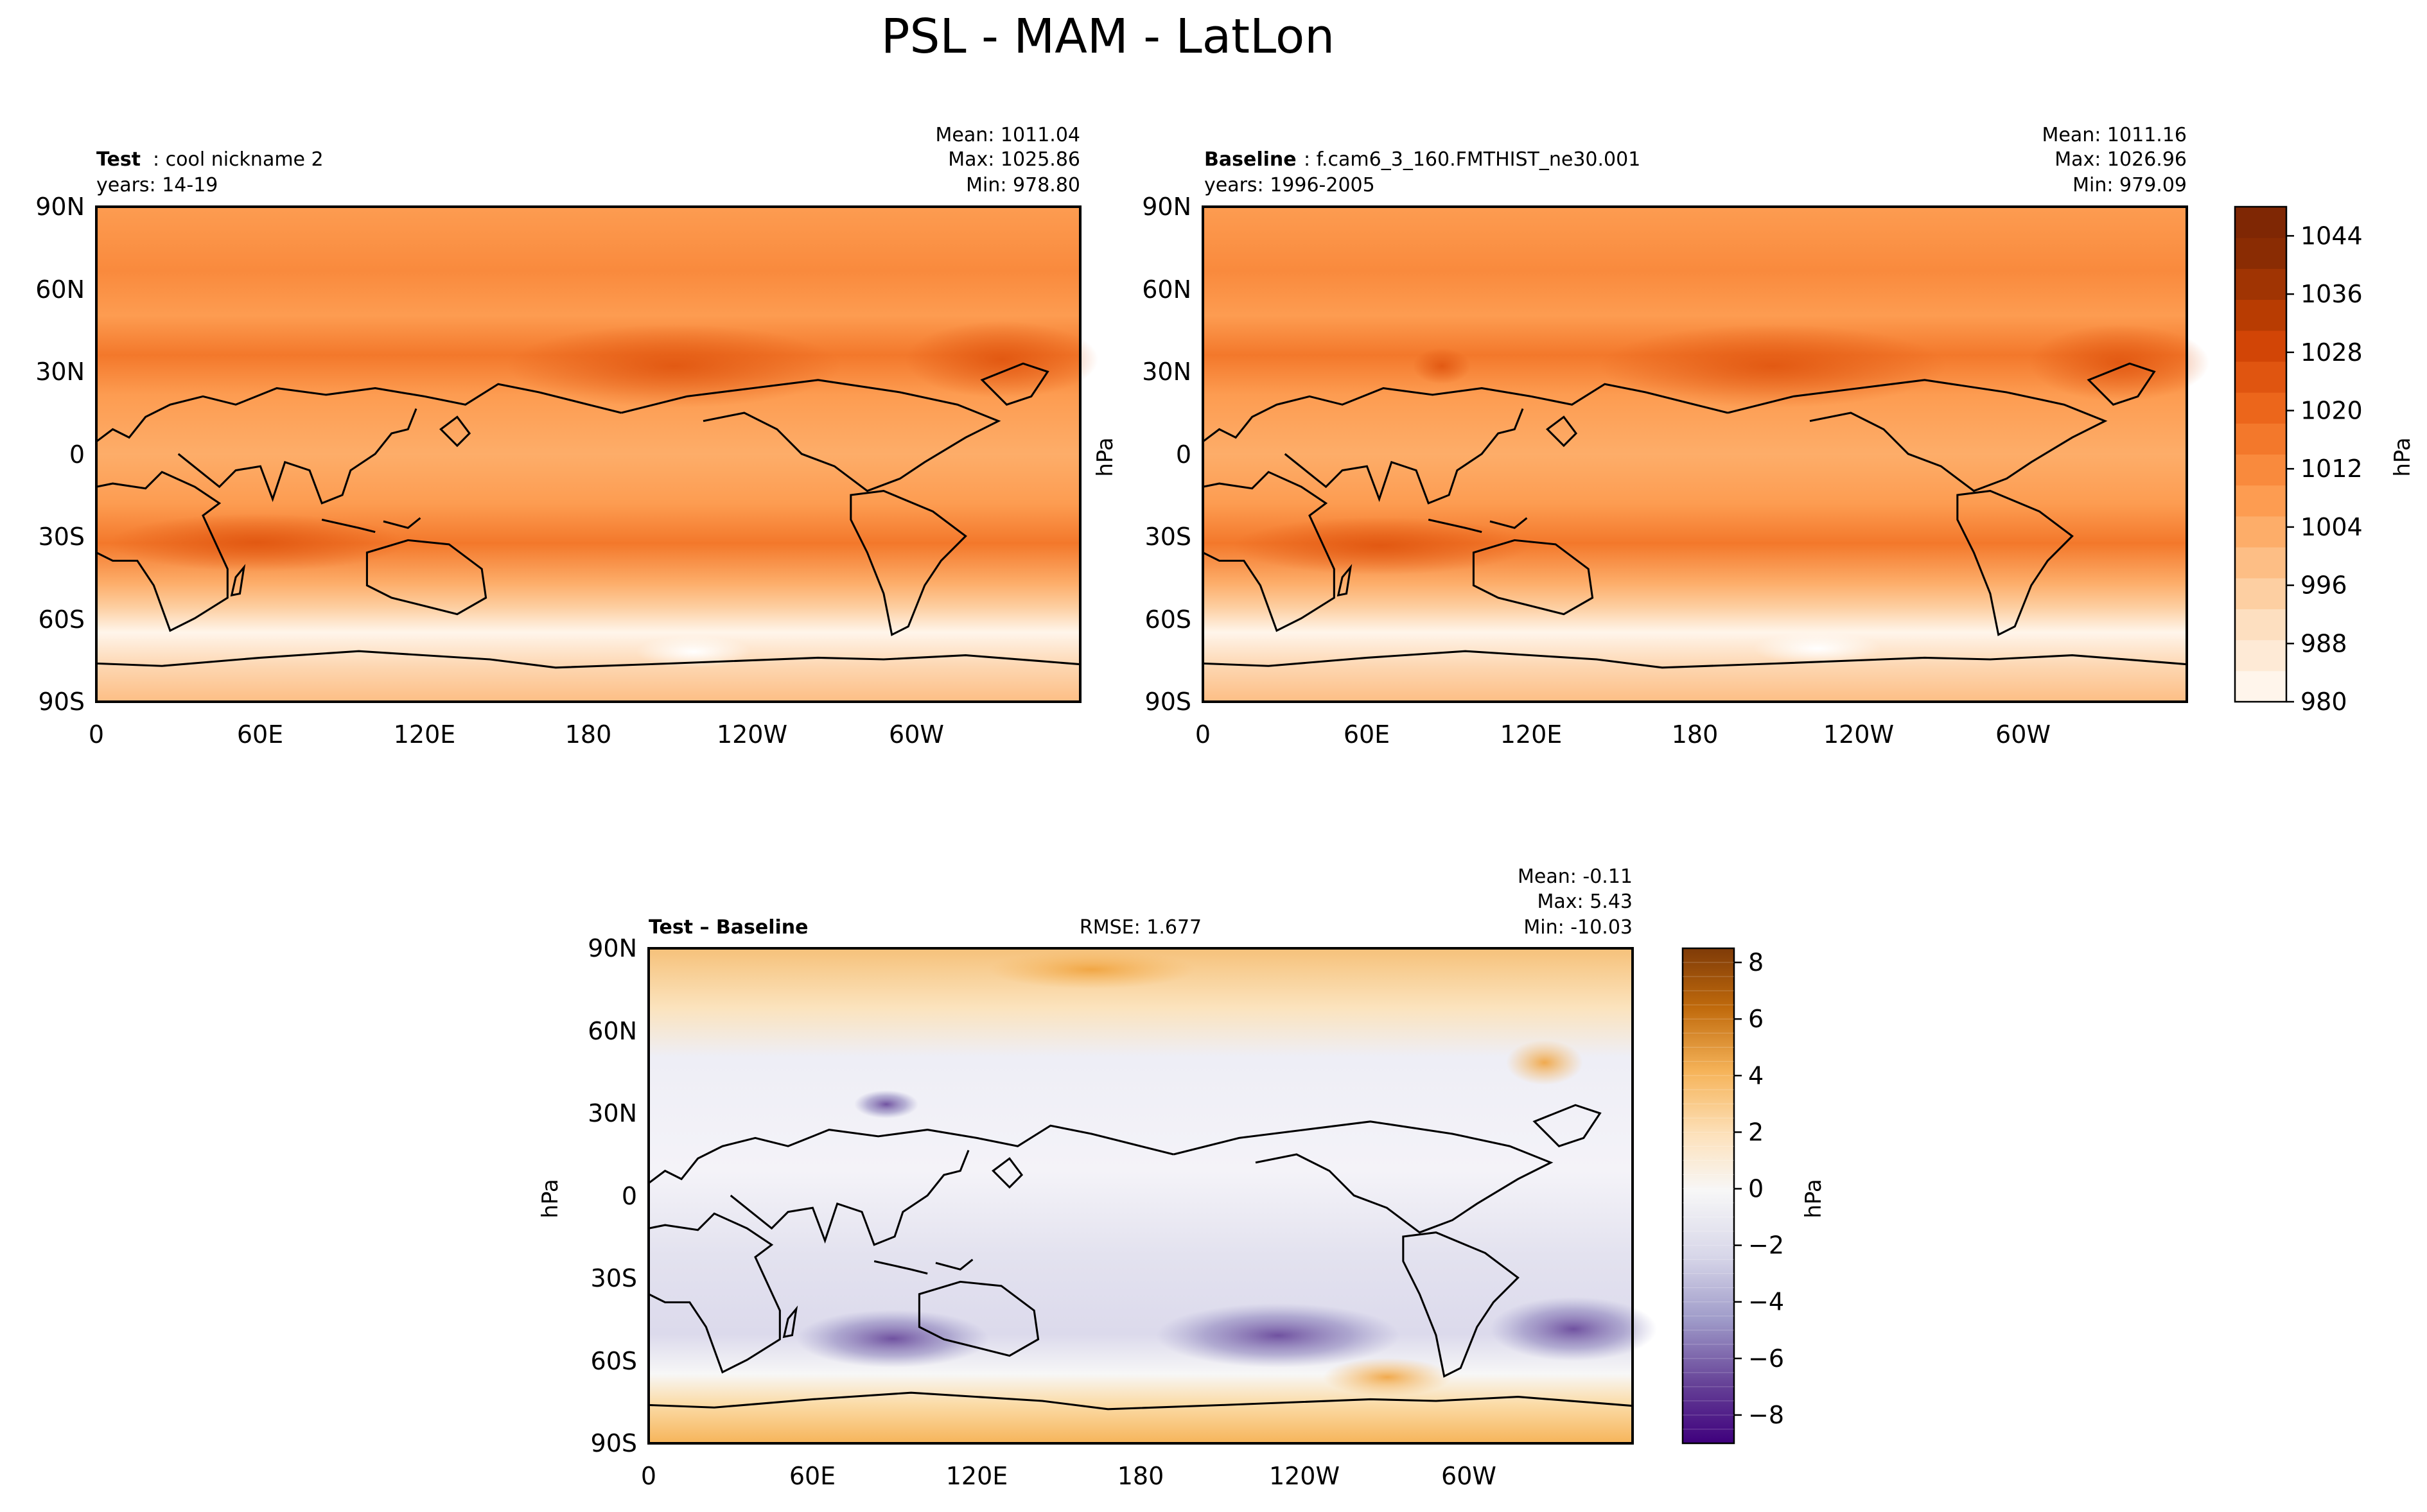  I want to click on orange-colorbar-frame, so click(2261, 454).